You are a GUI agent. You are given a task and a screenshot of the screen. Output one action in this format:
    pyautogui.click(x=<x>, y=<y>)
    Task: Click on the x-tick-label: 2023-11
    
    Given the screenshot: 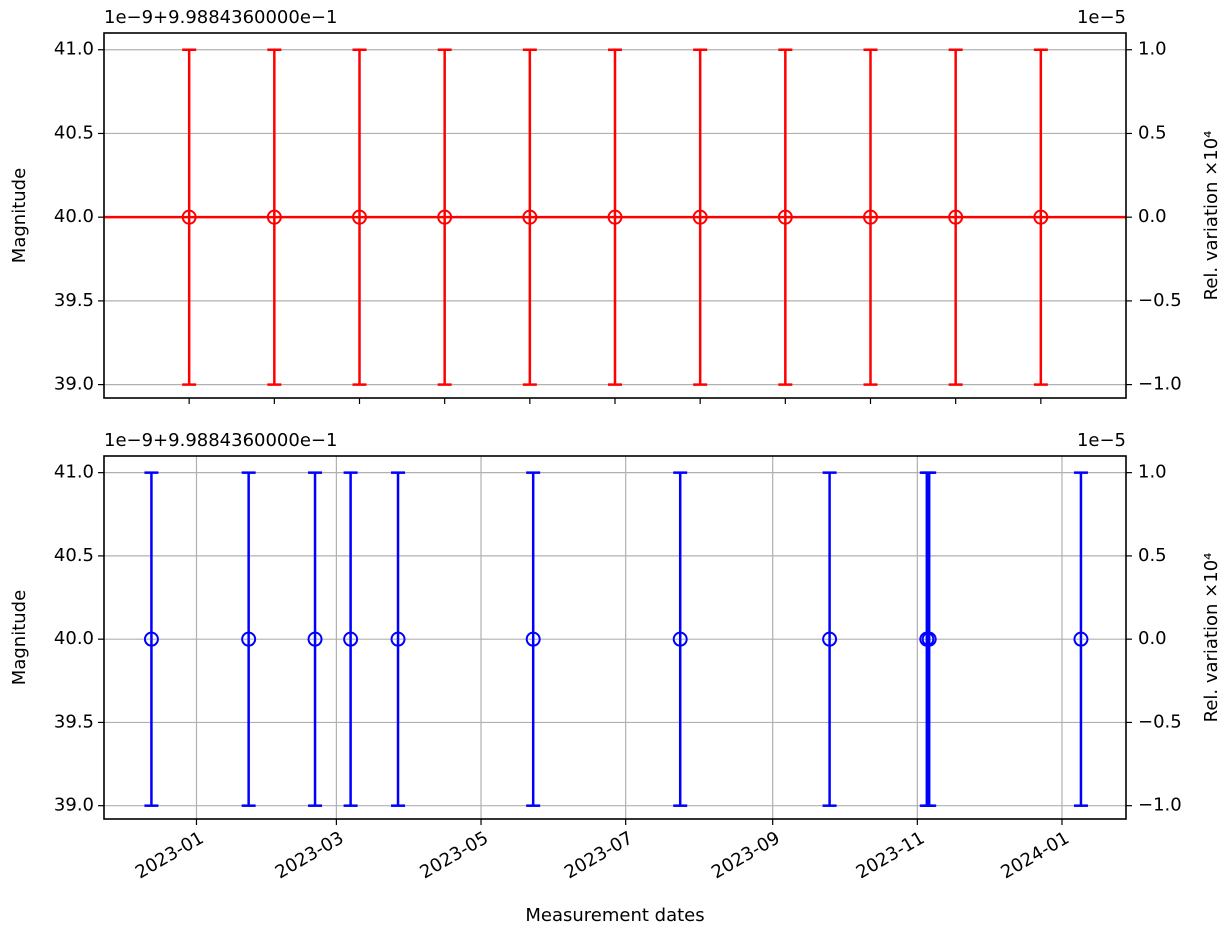 What is the action you would take?
    pyautogui.click(x=891, y=855)
    